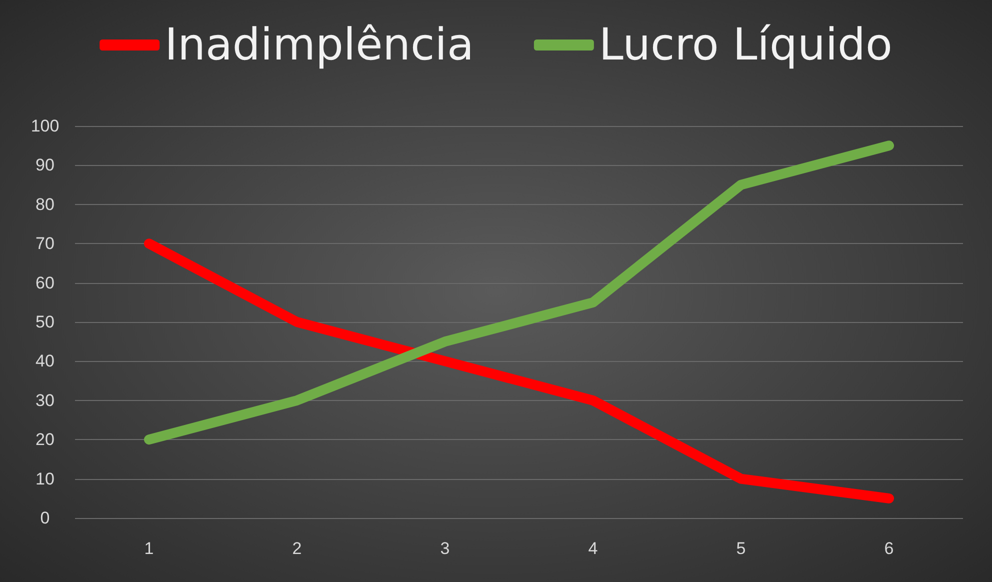 Image resolution: width=992 pixels, height=582 pixels. What do you see at coordinates (45, 282) in the screenshot?
I see `y-tick-label: 60` at bounding box center [45, 282].